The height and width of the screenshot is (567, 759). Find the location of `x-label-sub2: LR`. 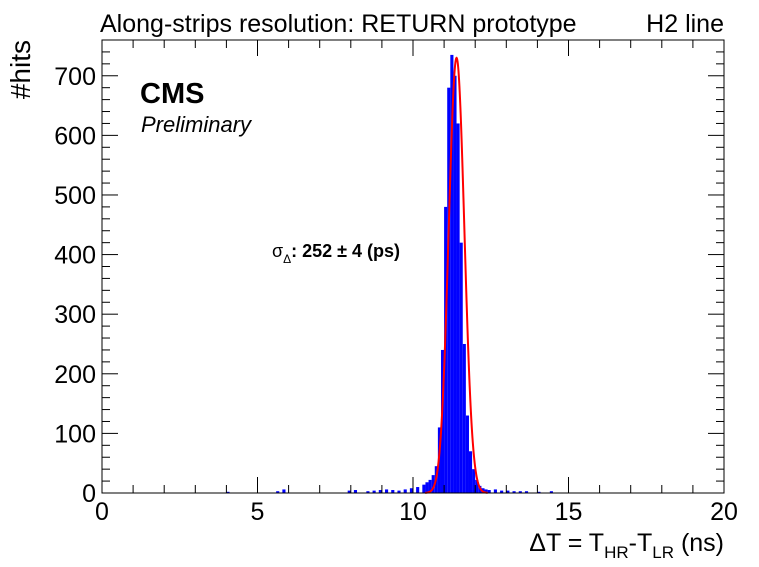

x-label-sub2: LR is located at coordinates (663, 552).